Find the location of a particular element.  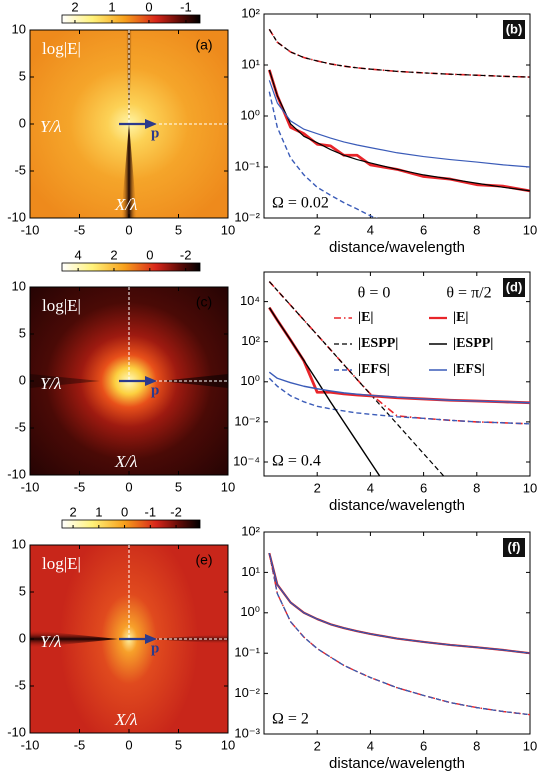

y-axis-label: Y/λ is located at coordinates (51, 383).